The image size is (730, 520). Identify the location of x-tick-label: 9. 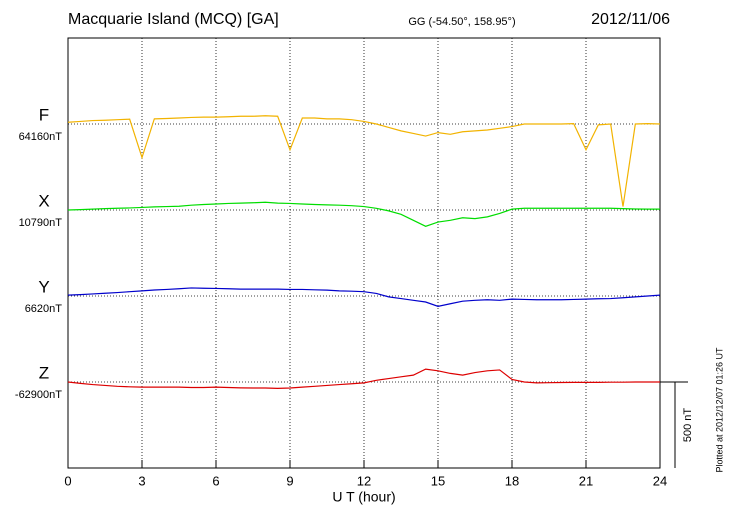
(289, 480).